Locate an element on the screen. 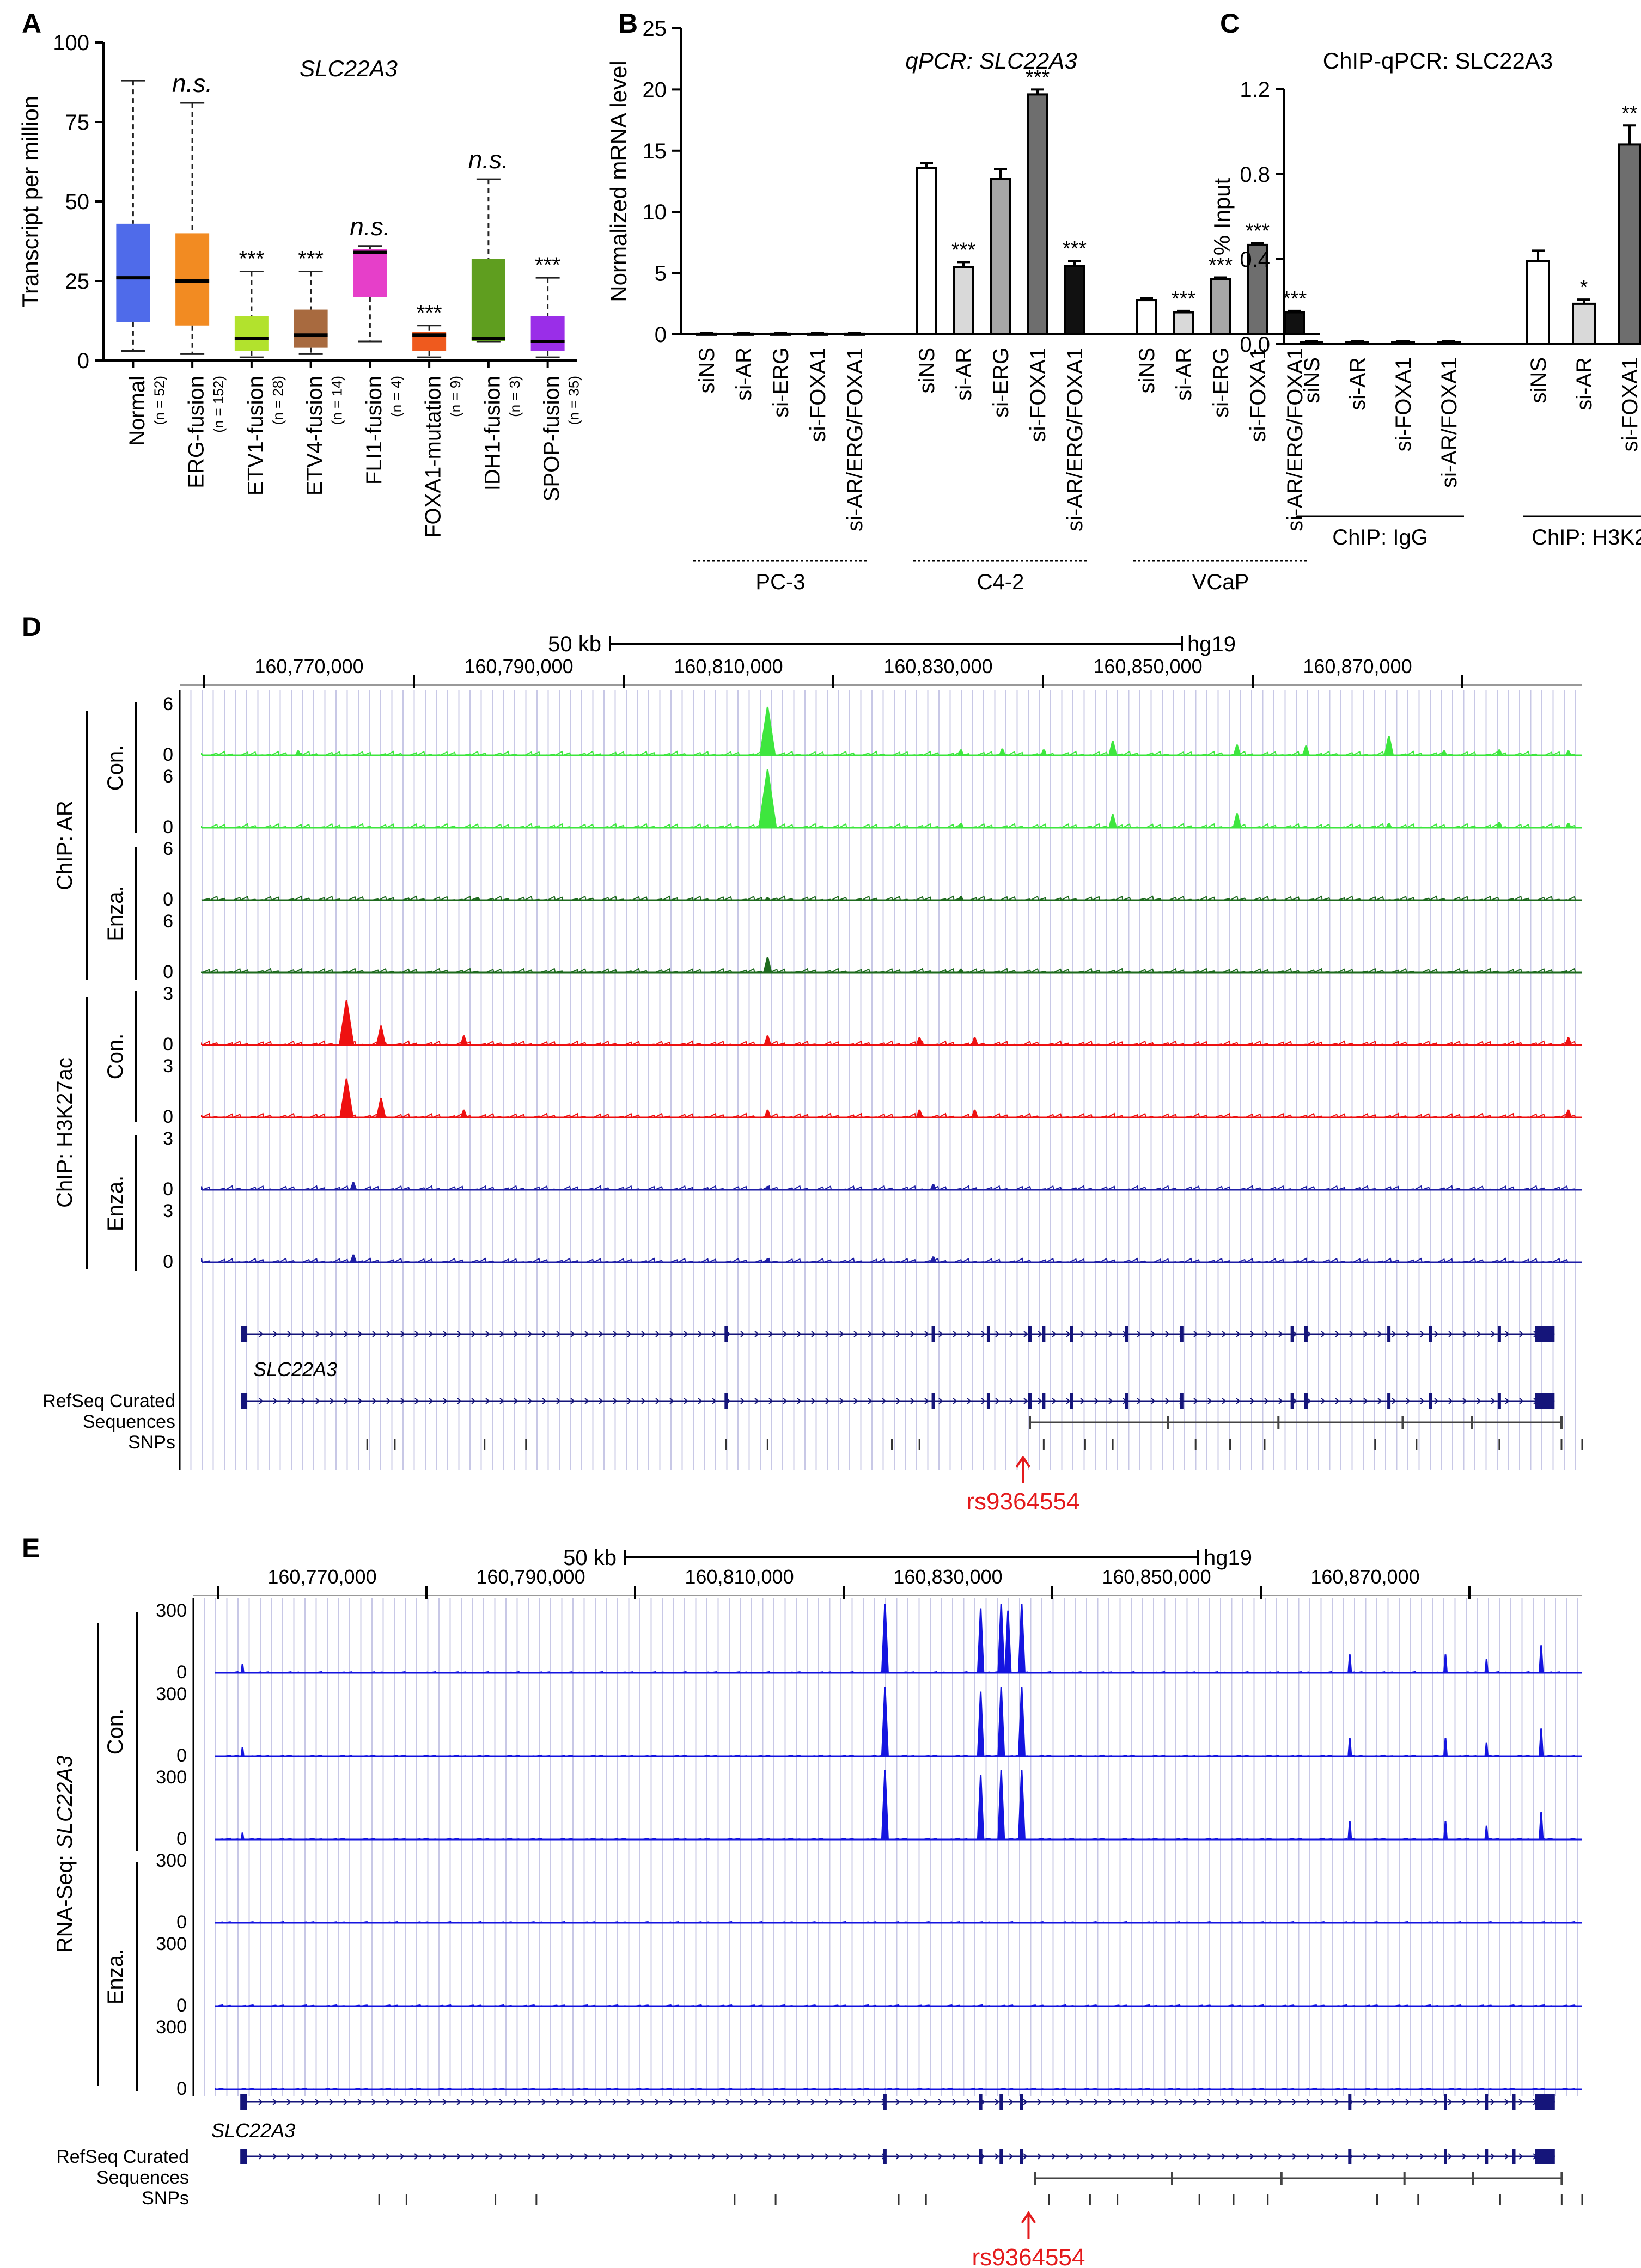 This screenshot has width=1641, height=2268. panel-e-position-label: 160,830,000 is located at coordinates (947, 1577).